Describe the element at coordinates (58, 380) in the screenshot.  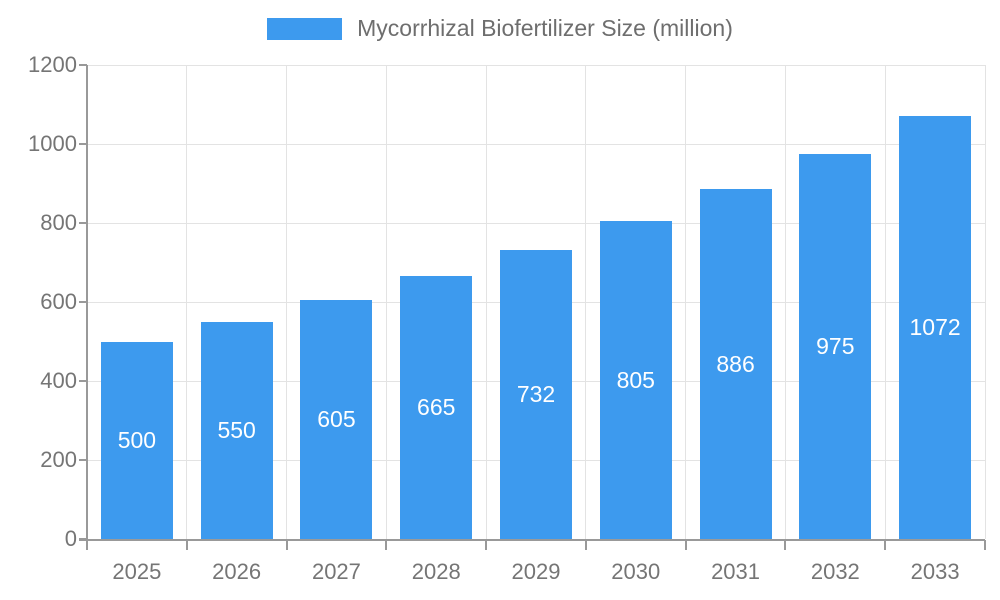
I see `y-axis-label: 400` at that location.